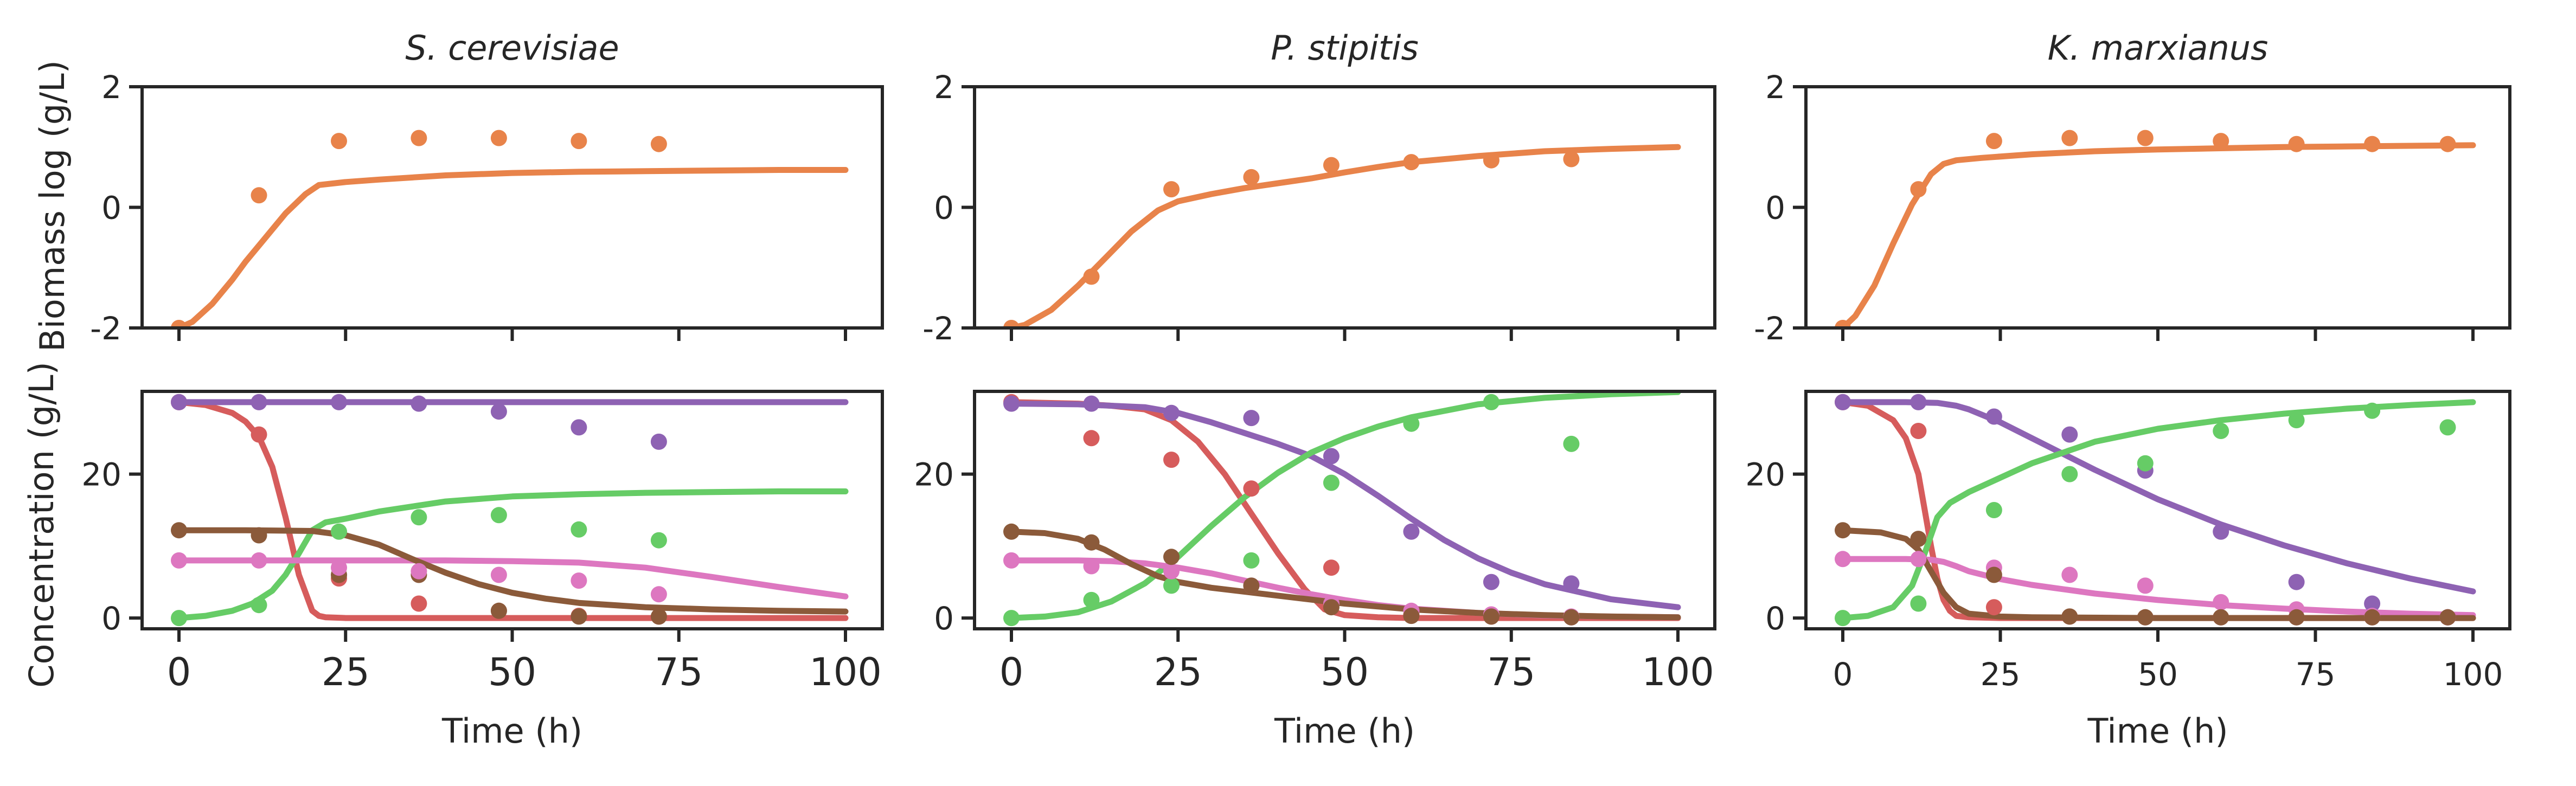 Image resolution: width=2576 pixels, height=786 pixels. Describe the element at coordinates (2001, 674) in the screenshot. I see `x-tick-label: 25` at that location.